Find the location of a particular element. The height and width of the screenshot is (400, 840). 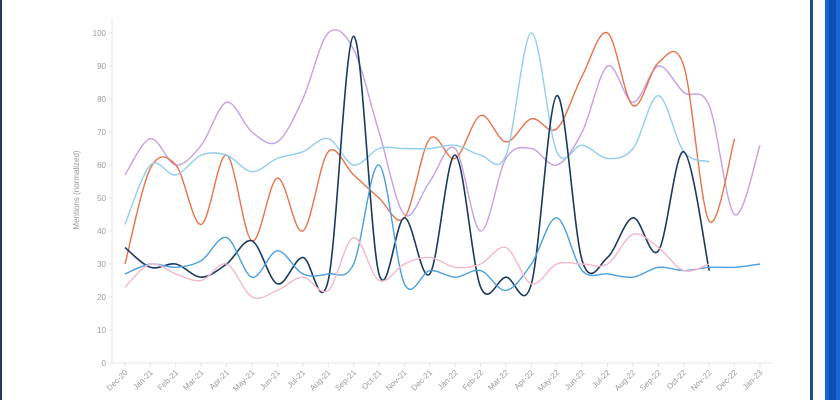

x-tick-label: Jan-21 is located at coordinates (143, 380).